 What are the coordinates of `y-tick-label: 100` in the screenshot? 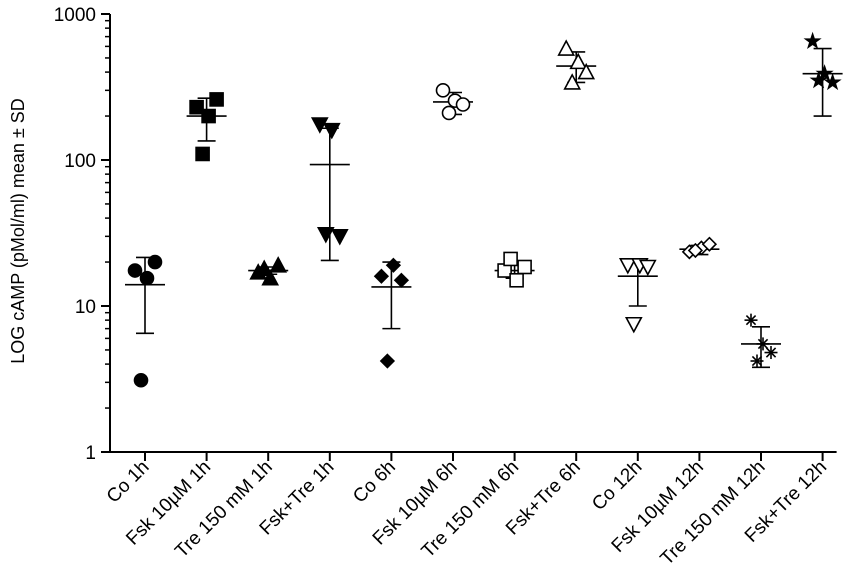 It's located at (80, 161).